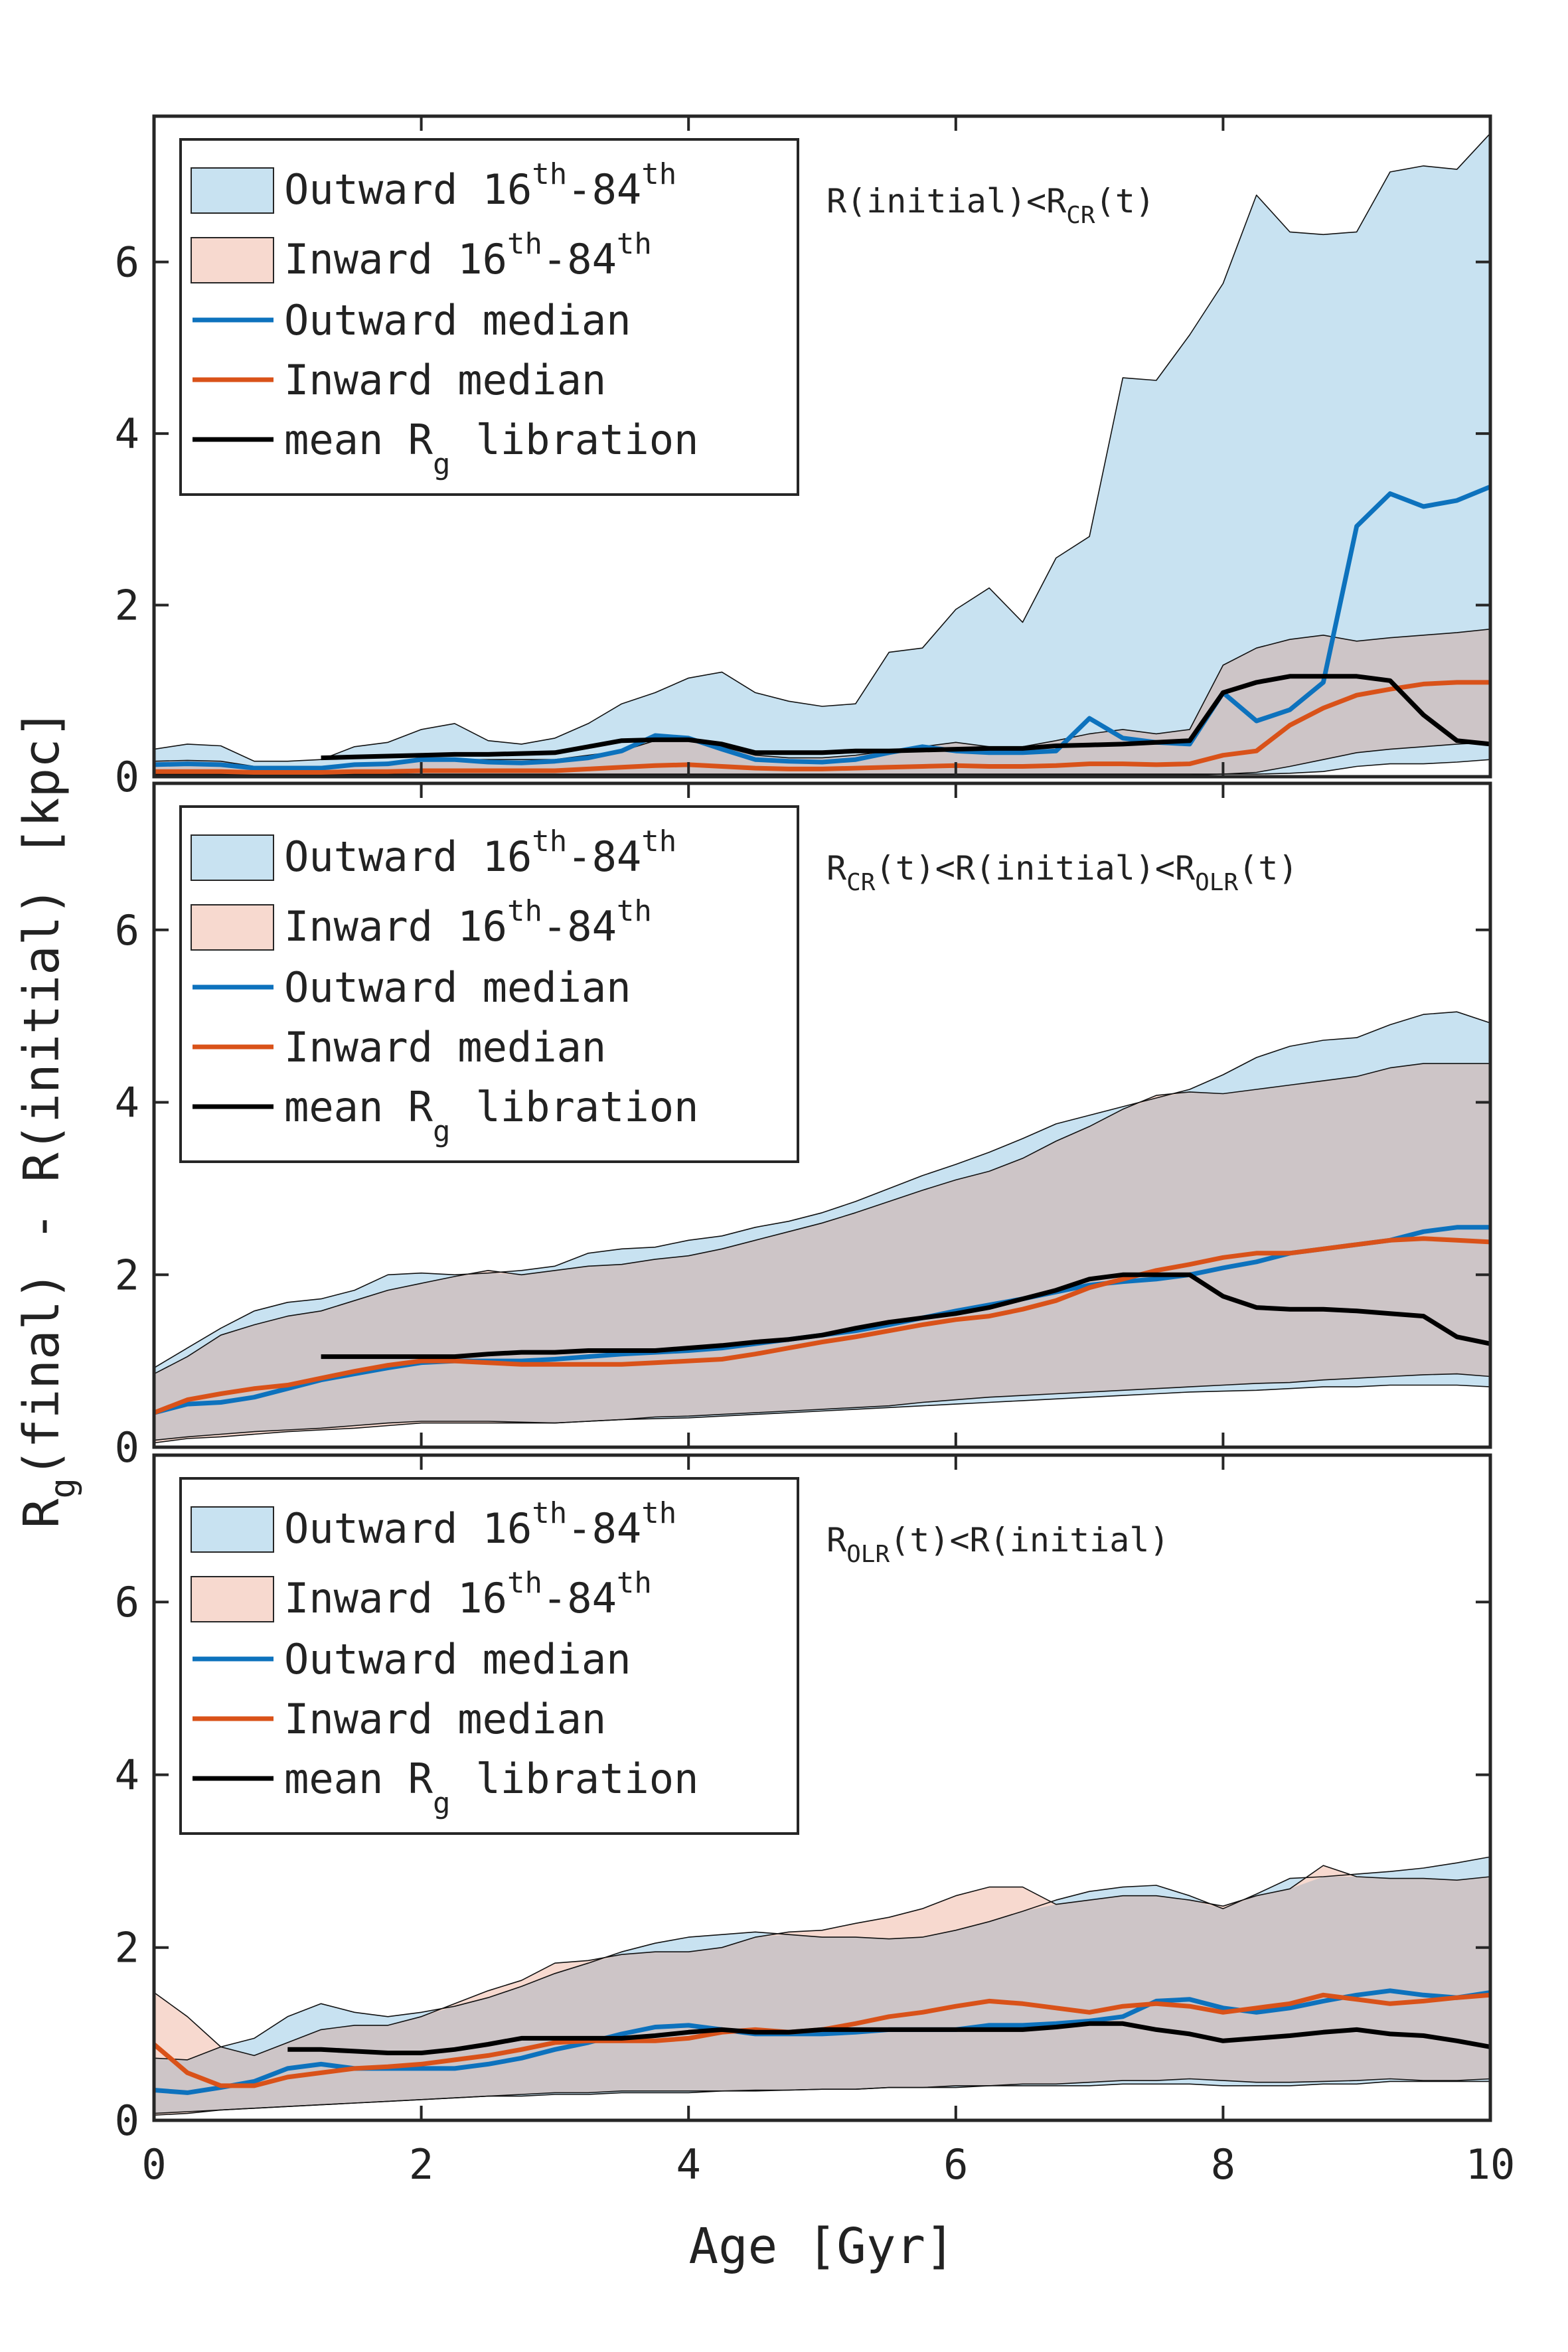  I want to click on x-tick-label: 8, so click(1223, 2165).